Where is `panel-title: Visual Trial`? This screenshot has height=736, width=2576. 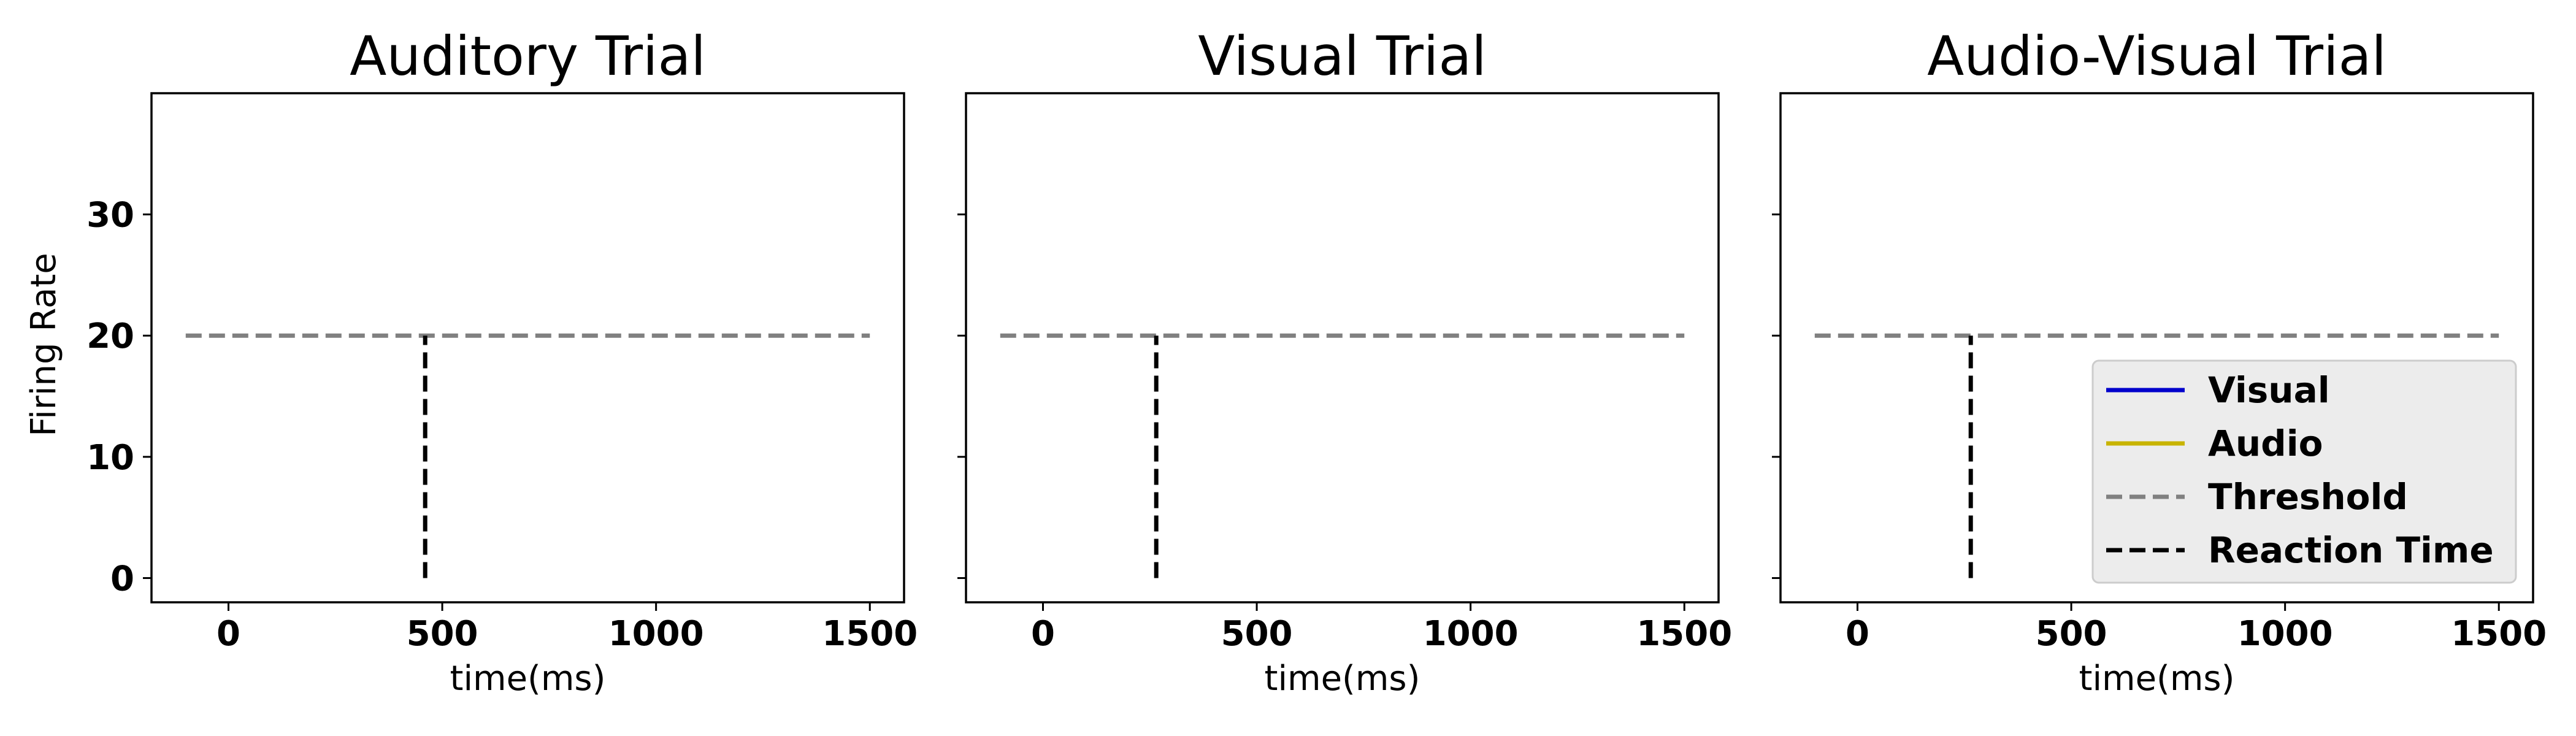
panel-title: Visual Trial is located at coordinates (1342, 56).